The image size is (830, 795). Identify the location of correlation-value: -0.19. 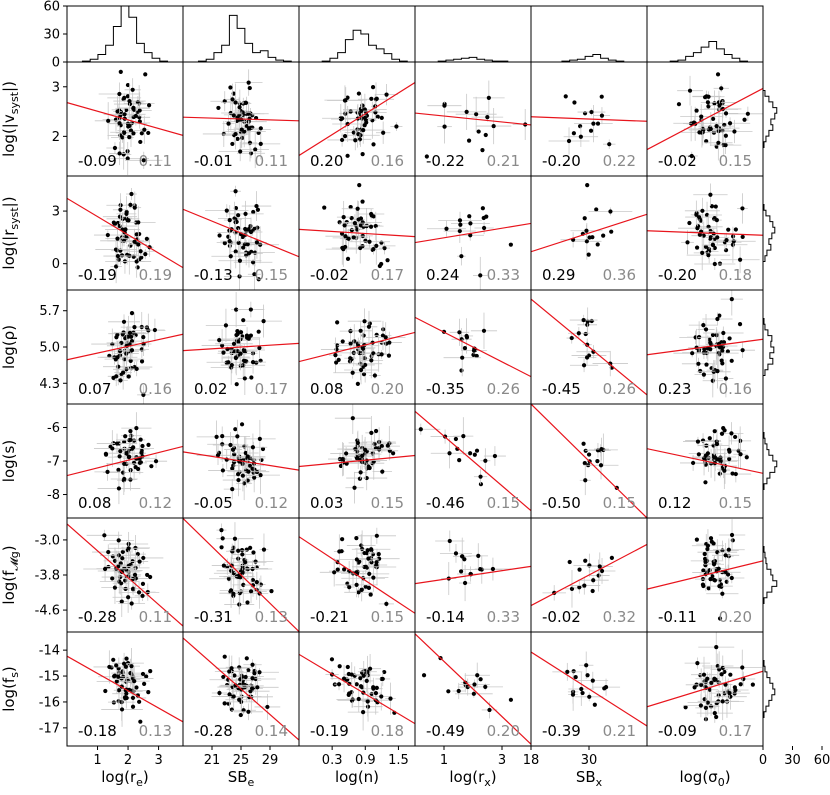
(97, 275).